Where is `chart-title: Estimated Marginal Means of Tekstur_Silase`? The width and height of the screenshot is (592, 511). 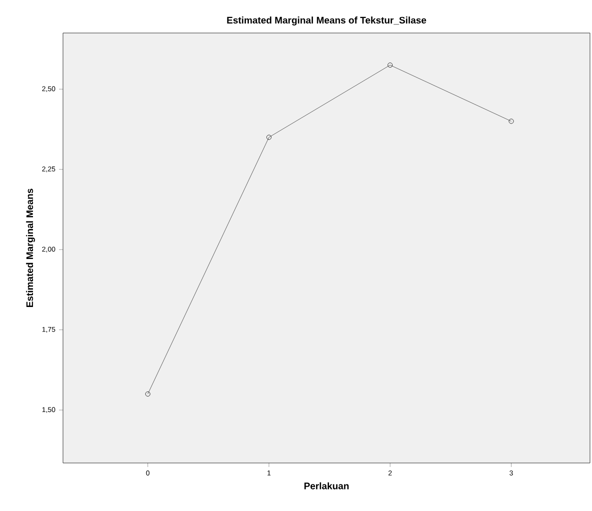 chart-title: Estimated Marginal Means of Tekstur_Silase is located at coordinates (326, 21).